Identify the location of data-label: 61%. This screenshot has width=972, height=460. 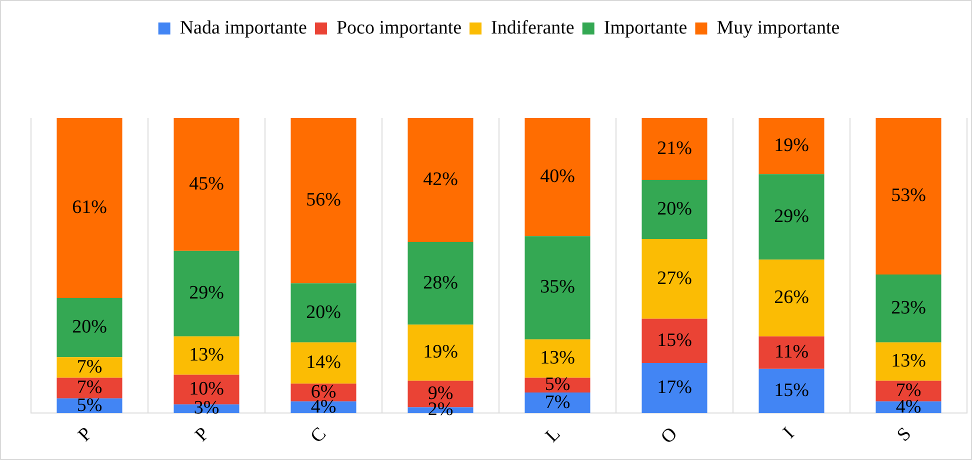
(90, 207).